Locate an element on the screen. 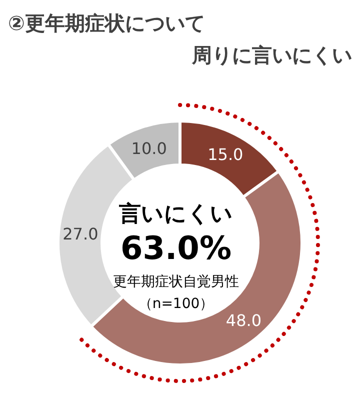  chart-title: ②更年期症状について is located at coordinates (106, 23).